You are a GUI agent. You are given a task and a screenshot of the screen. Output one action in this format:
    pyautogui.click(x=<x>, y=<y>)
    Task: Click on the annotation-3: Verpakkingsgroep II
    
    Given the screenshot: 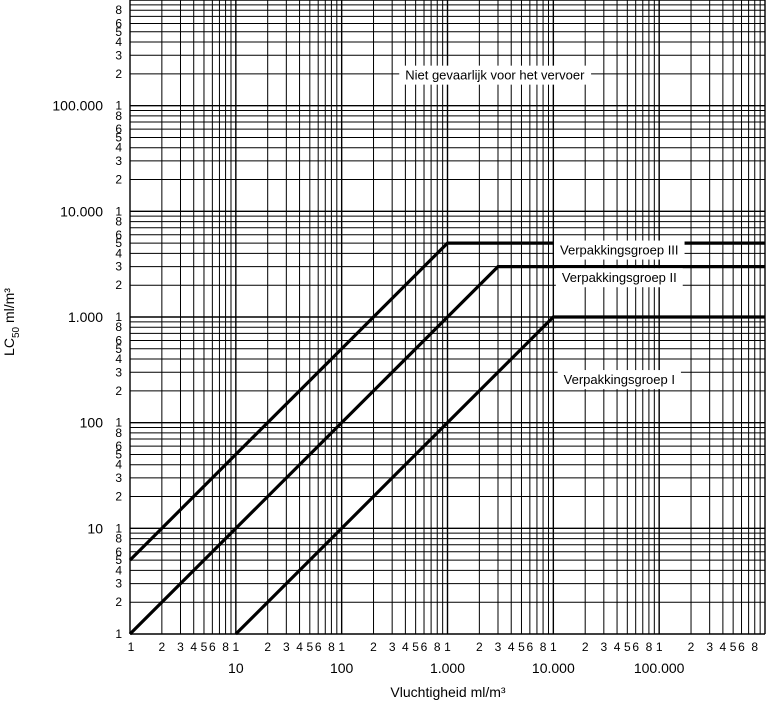 What is the action you would take?
    pyautogui.click(x=619, y=278)
    